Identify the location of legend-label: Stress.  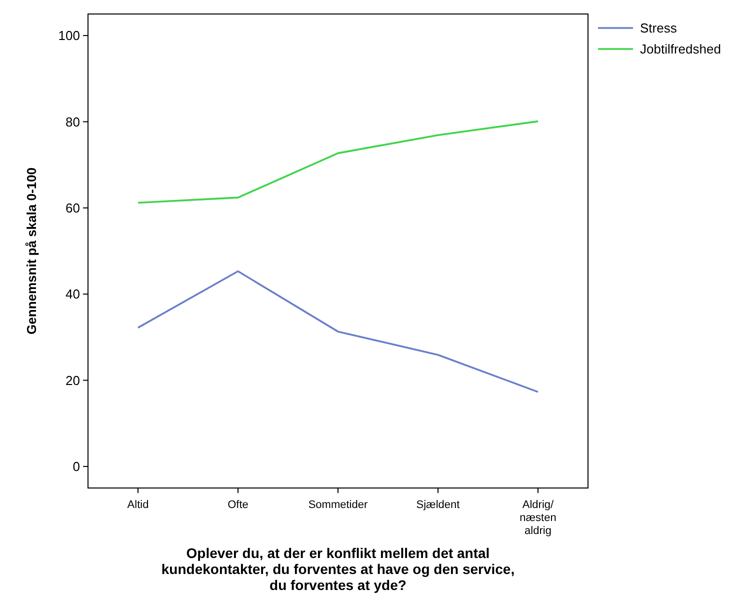
(659, 28).